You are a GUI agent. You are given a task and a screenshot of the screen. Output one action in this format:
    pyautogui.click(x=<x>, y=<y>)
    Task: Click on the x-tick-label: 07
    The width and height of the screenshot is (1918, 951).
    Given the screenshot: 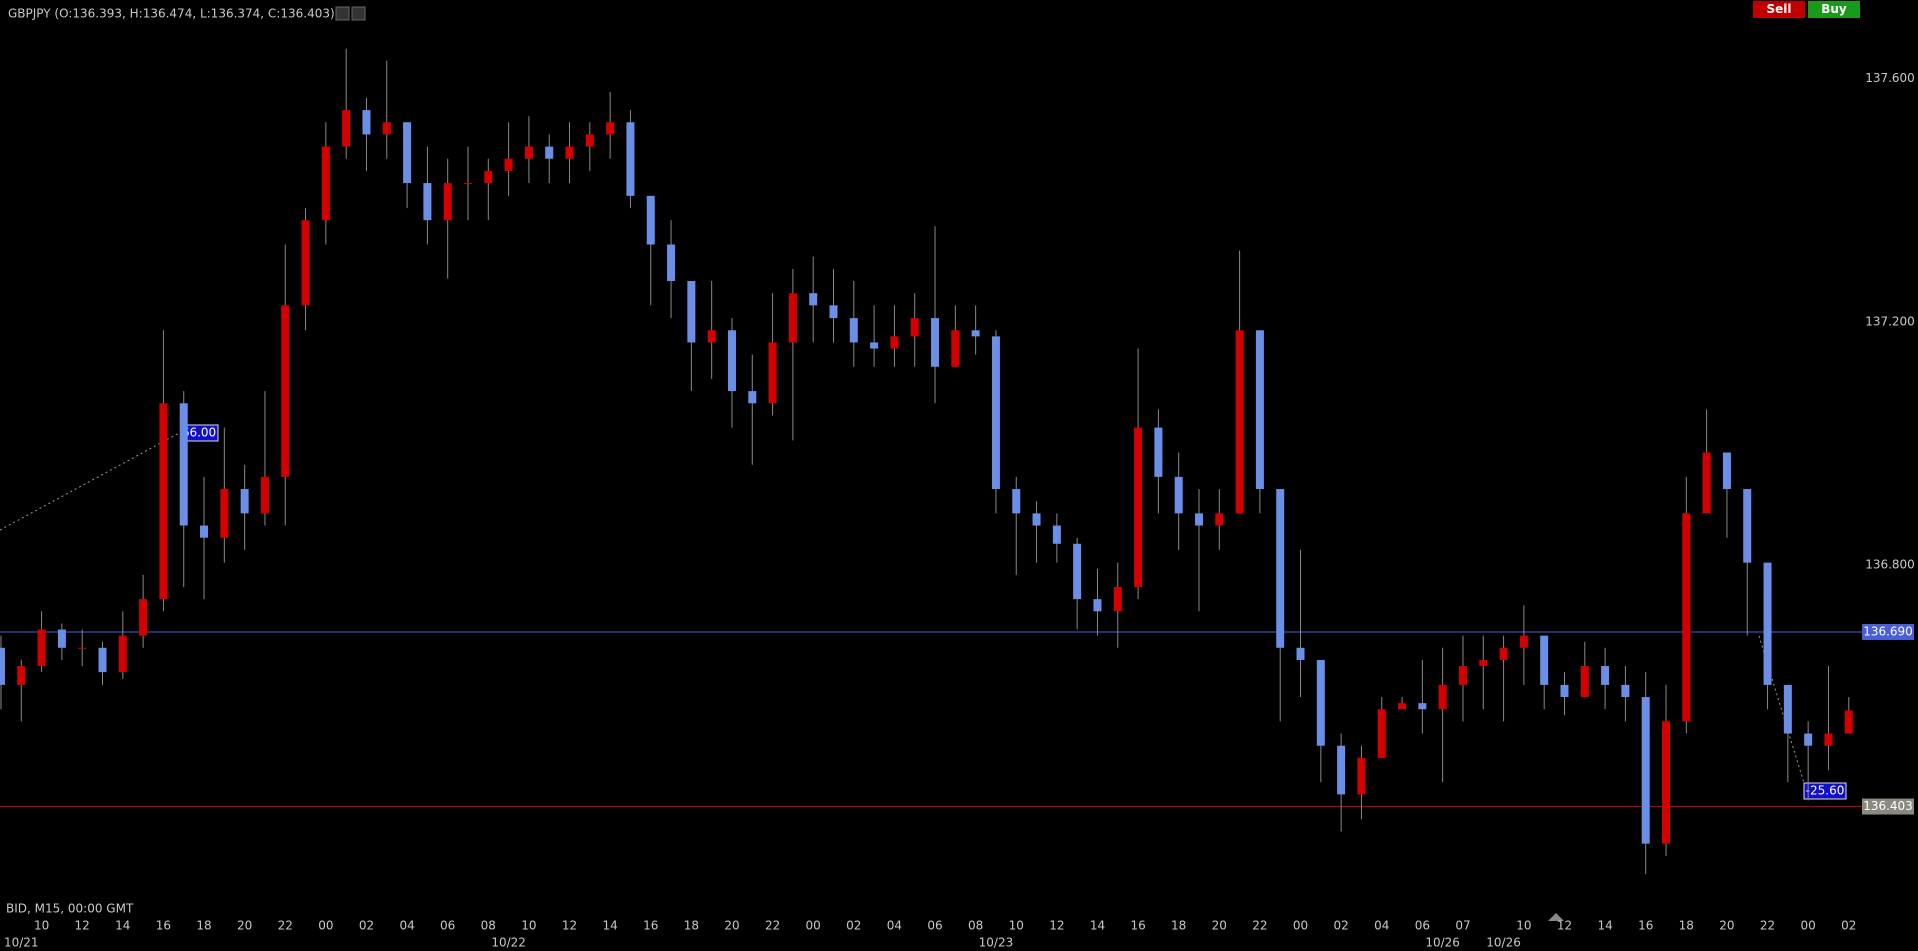 What is the action you would take?
    pyautogui.click(x=1462, y=926)
    